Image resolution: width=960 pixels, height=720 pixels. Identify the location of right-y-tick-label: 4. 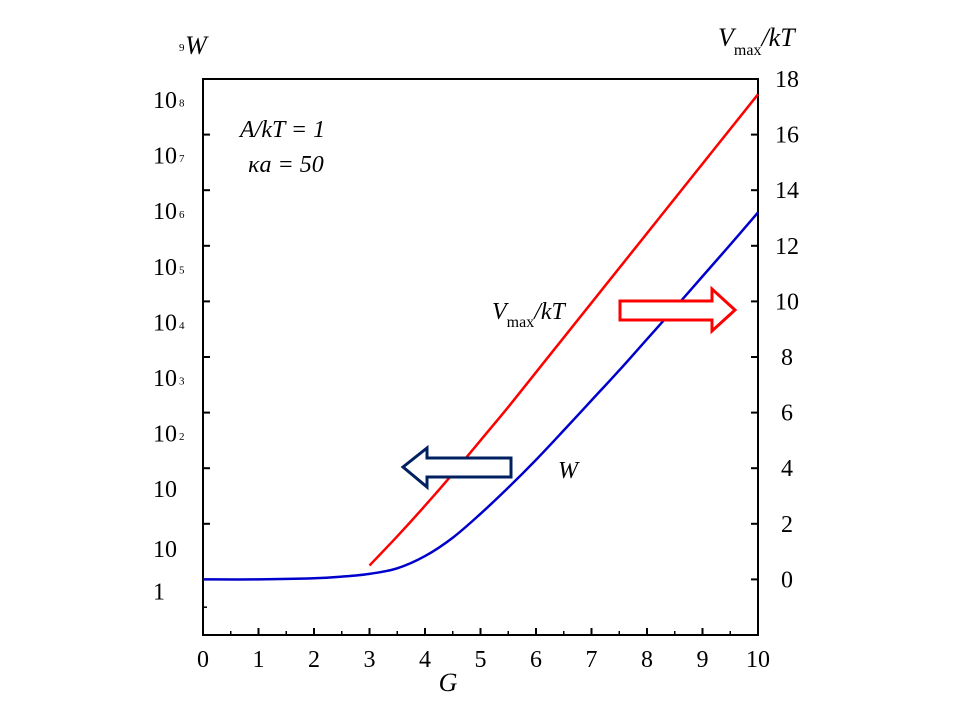
(787, 469).